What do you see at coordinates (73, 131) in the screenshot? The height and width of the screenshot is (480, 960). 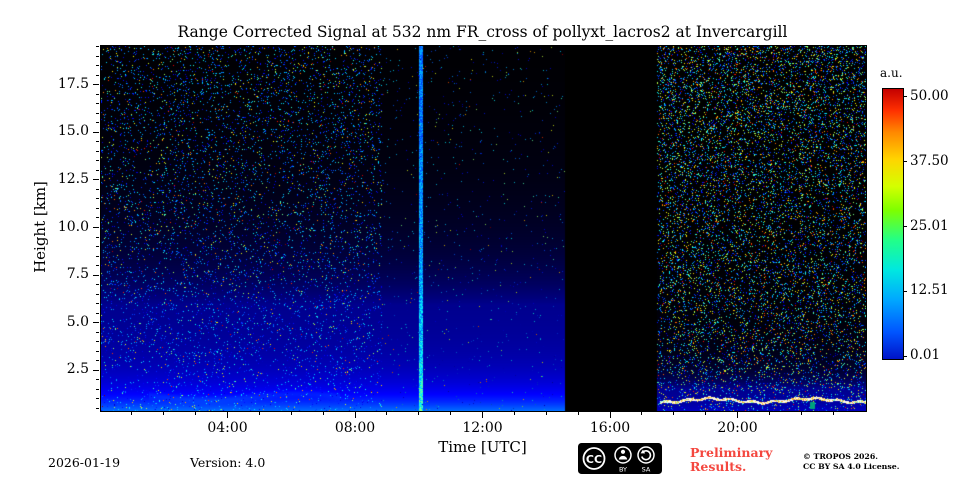 I see `y-tick-label: 15.0` at bounding box center [73, 131].